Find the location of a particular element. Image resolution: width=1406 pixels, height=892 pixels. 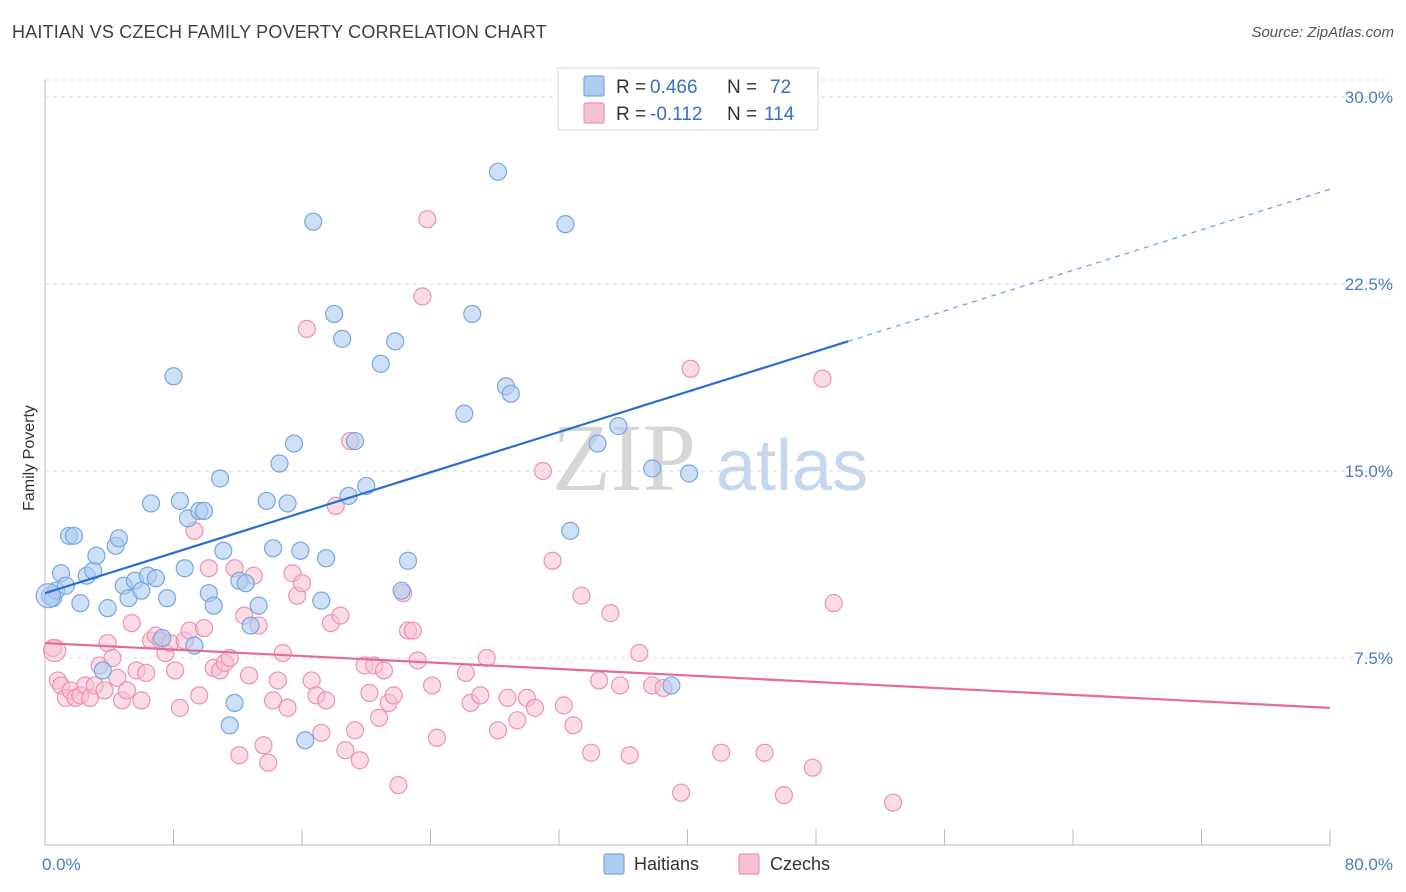

legend-n-label-1: N = is located at coordinates (742, 87).